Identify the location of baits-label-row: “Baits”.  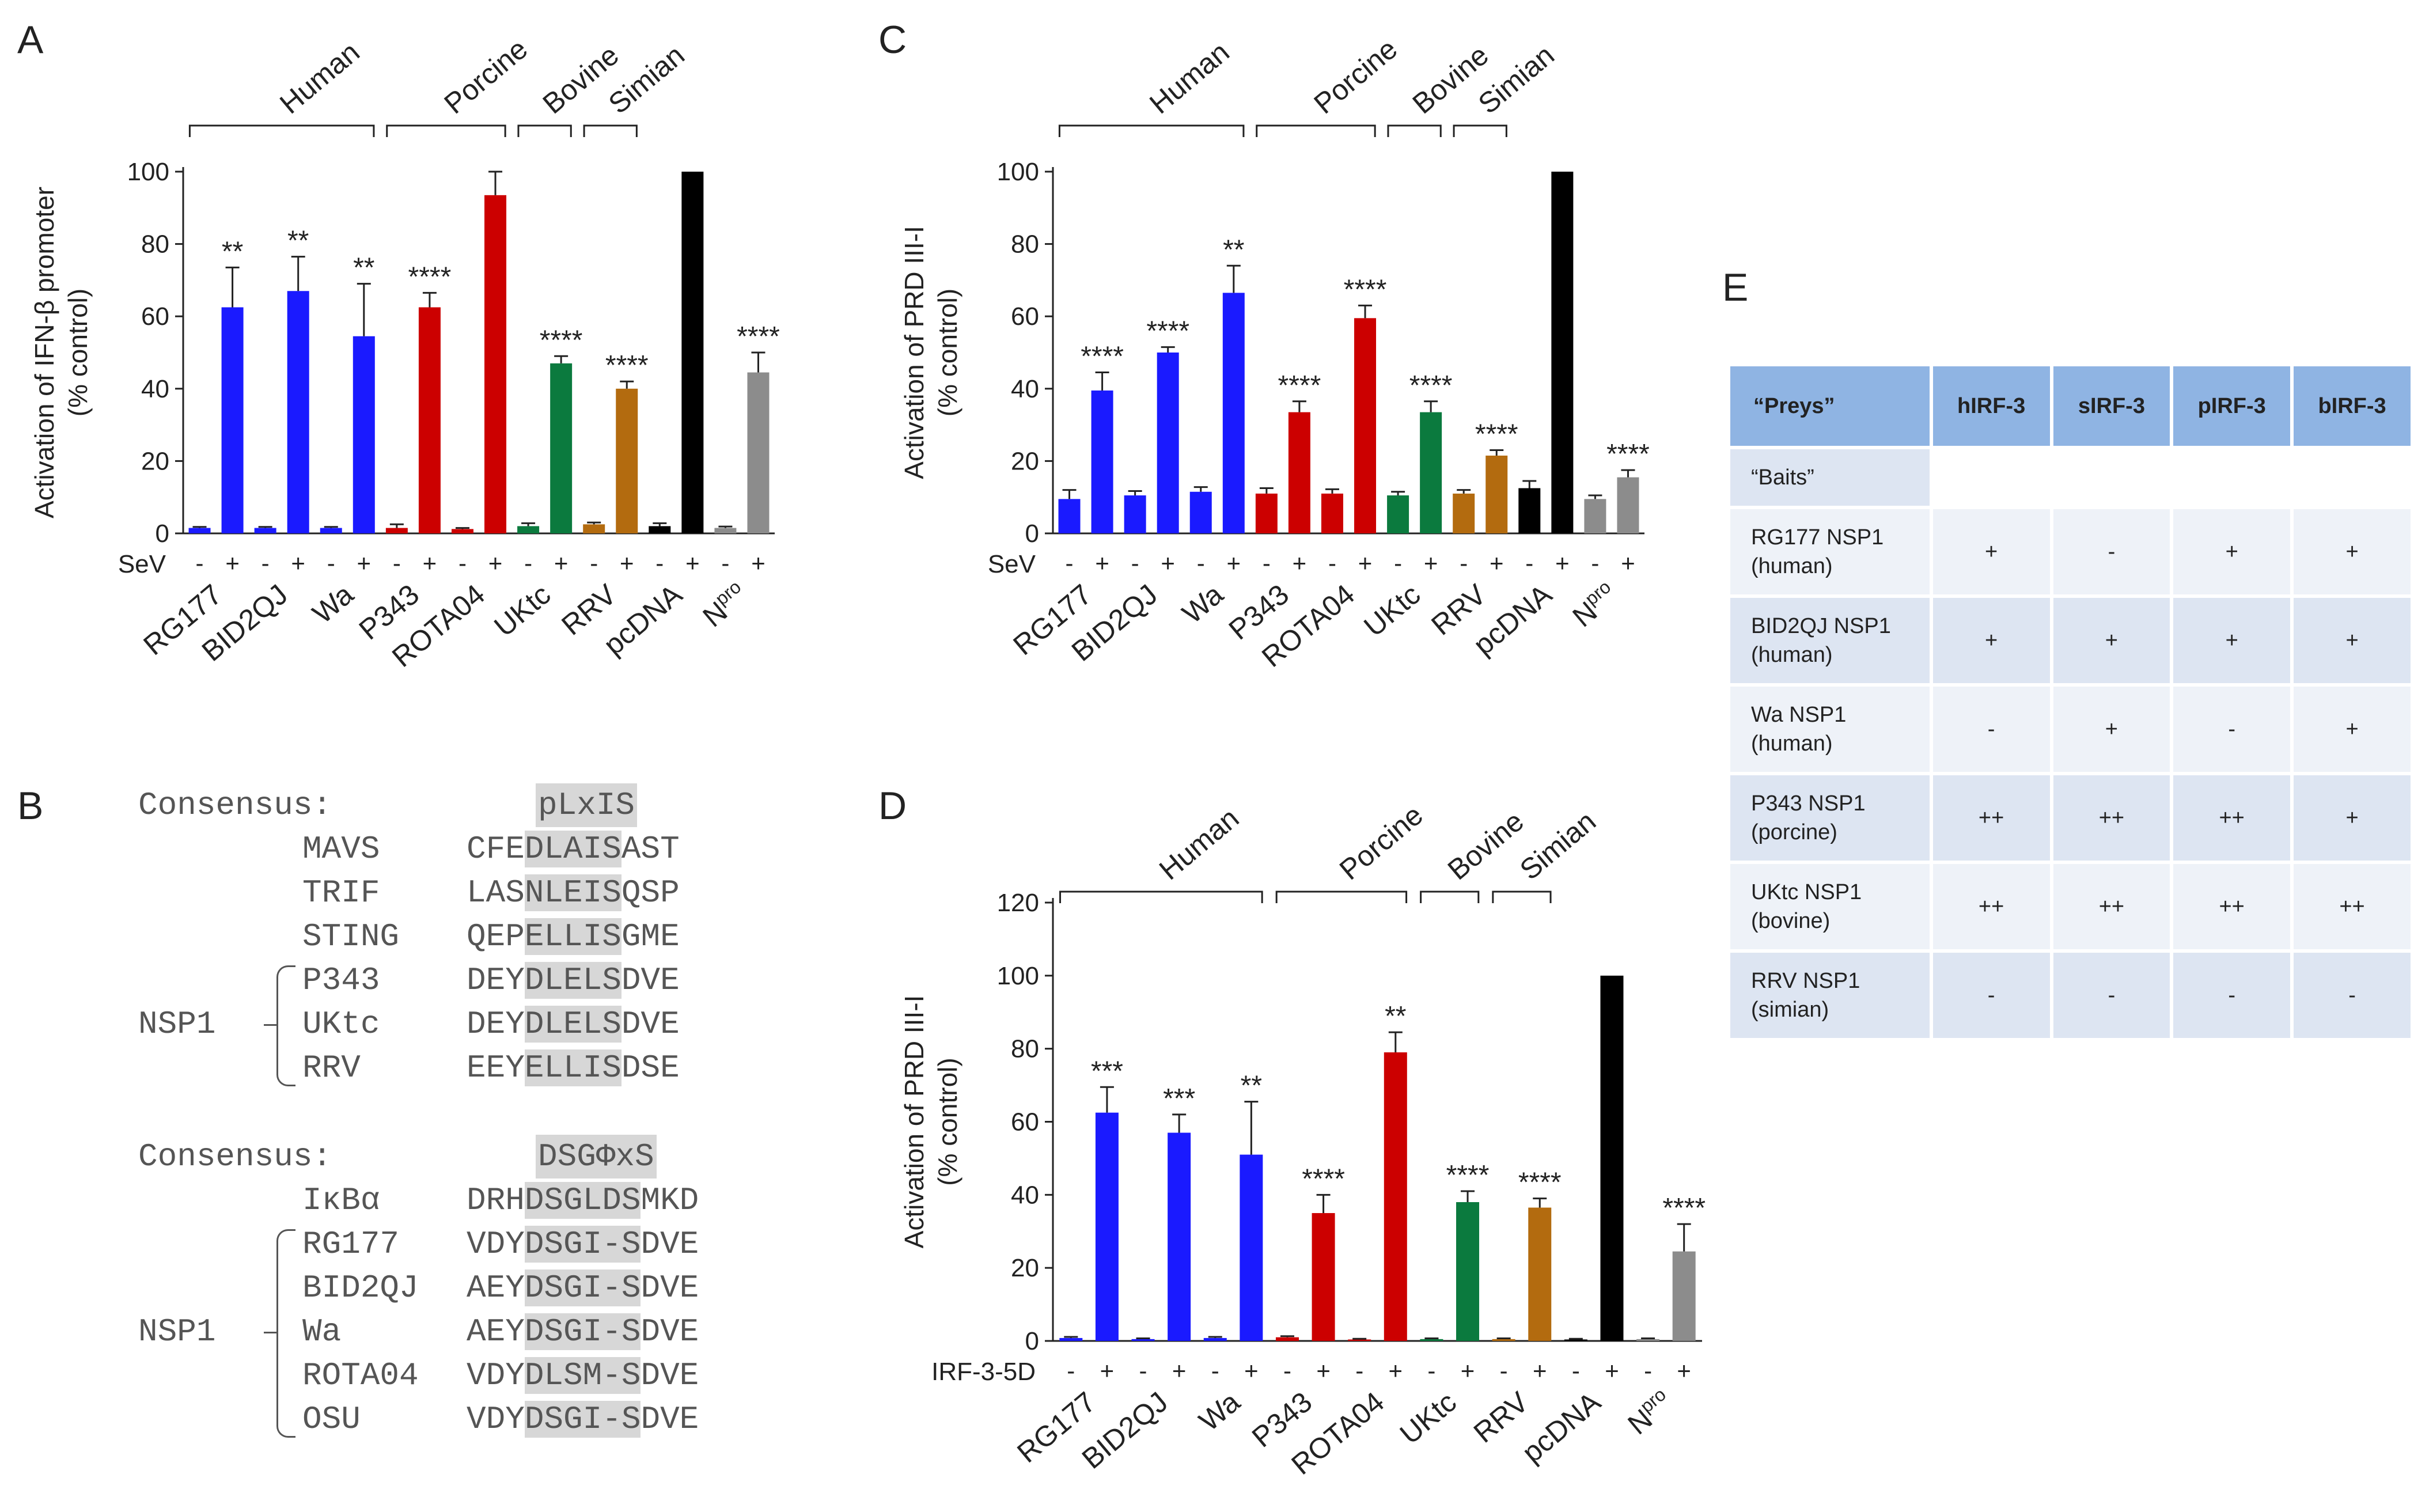
(2070, 477).